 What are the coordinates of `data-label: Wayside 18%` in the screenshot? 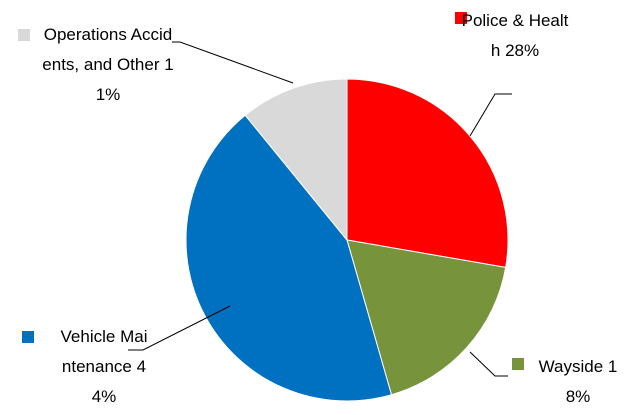 It's located at (578, 382).